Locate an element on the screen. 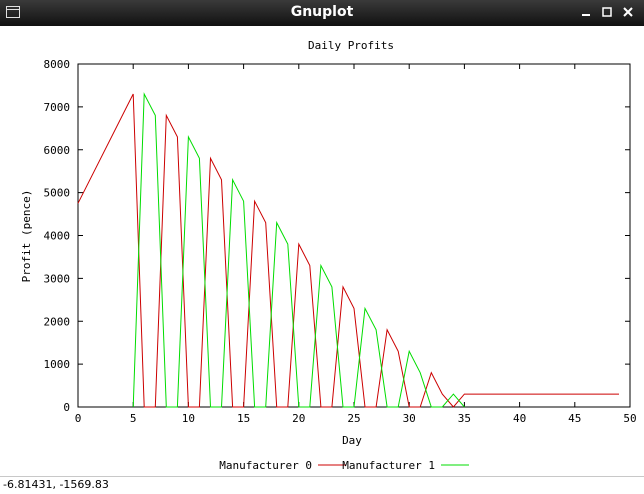  close-icon is located at coordinates (628, 12).